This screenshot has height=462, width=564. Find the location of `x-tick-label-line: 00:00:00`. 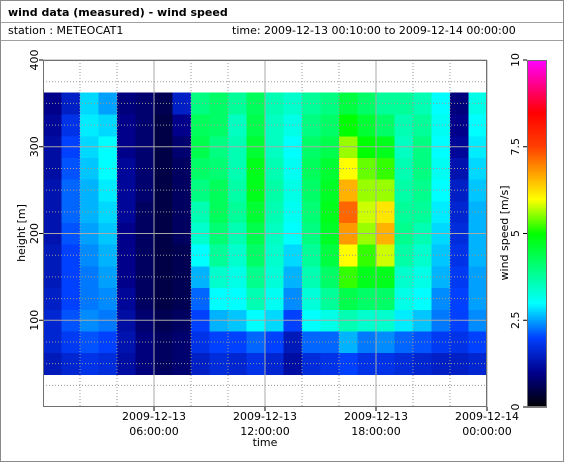

x-tick-label-line: 00:00:00 is located at coordinates (486, 431).